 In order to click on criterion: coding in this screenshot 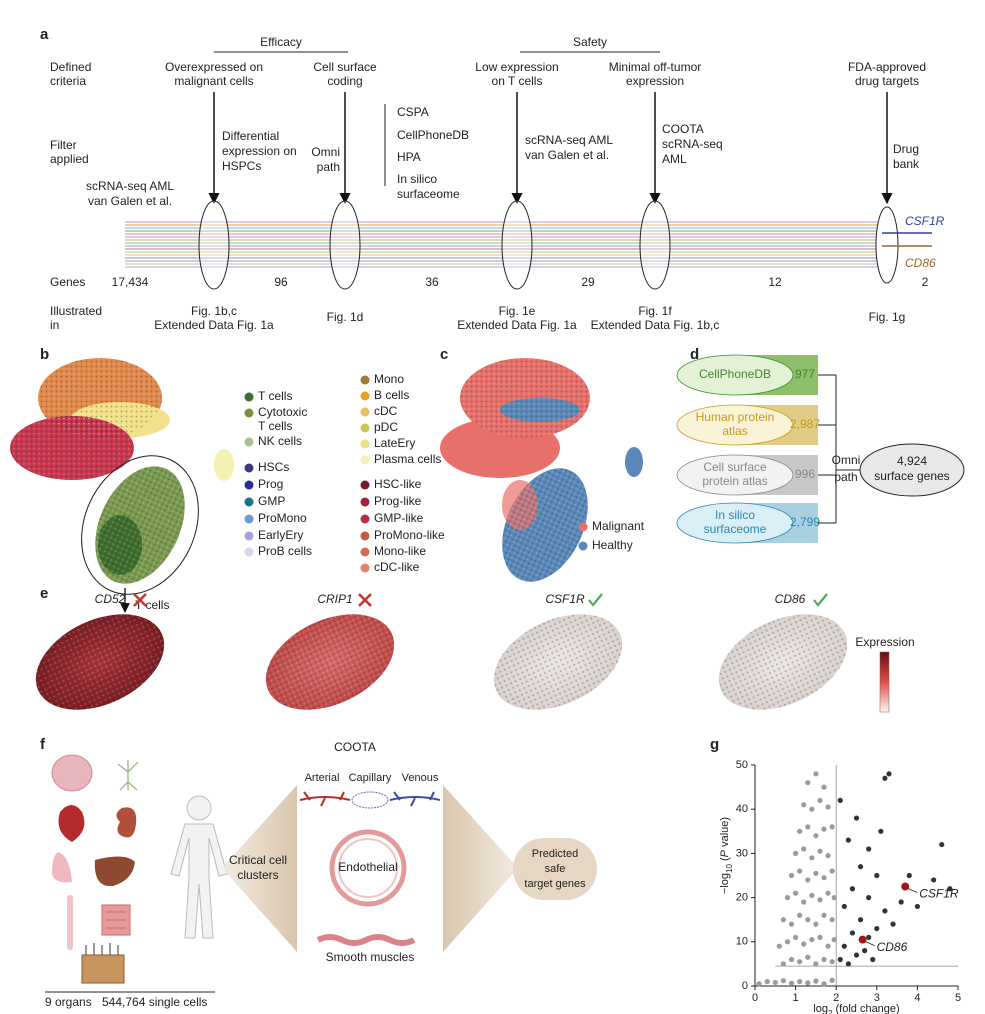, I will do `click(344, 81)`.